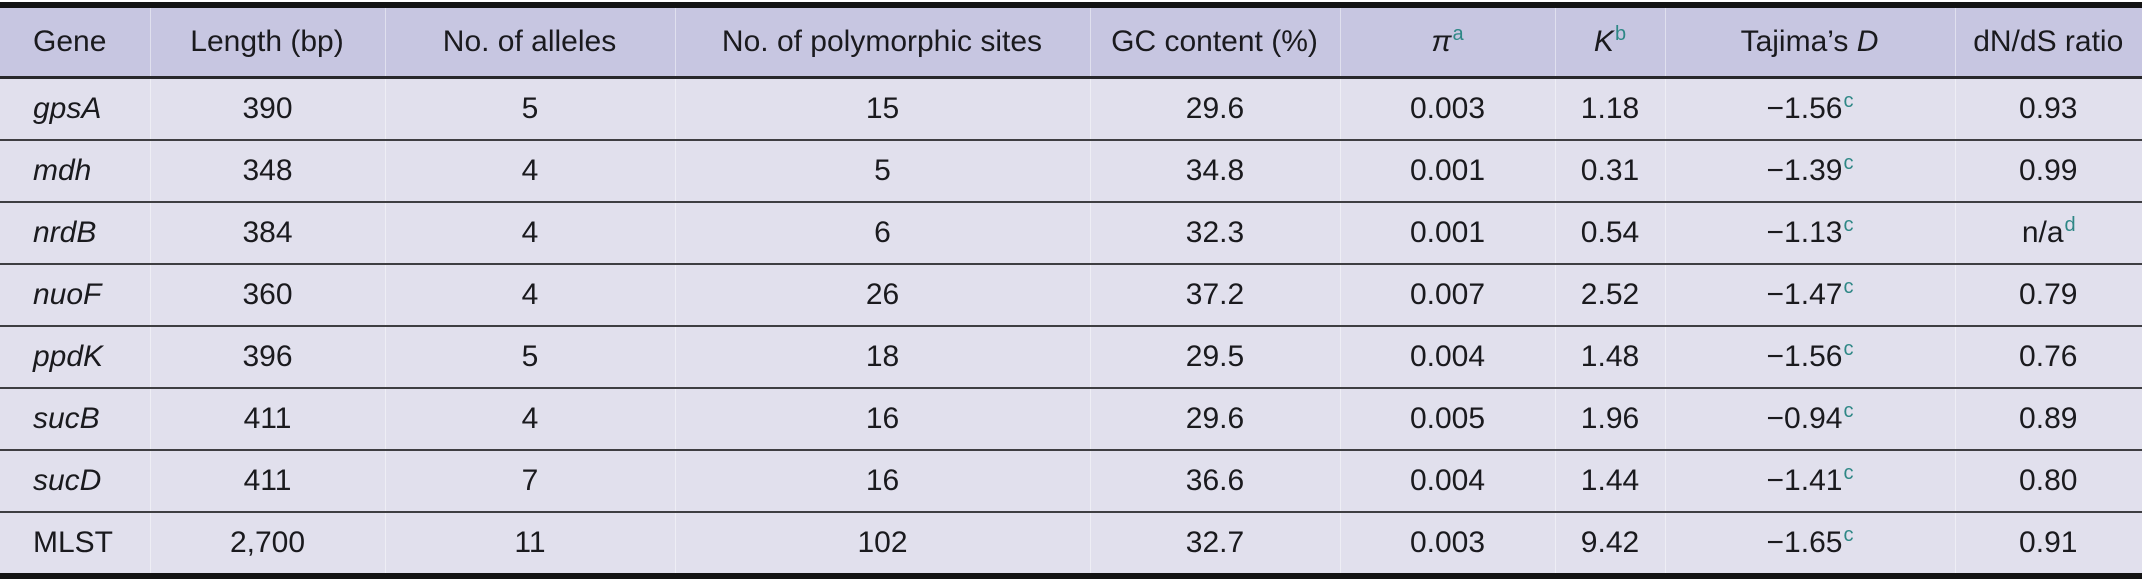  Describe the element at coordinates (75, 42) in the screenshot. I see `header-cell-gene: Gene` at that location.